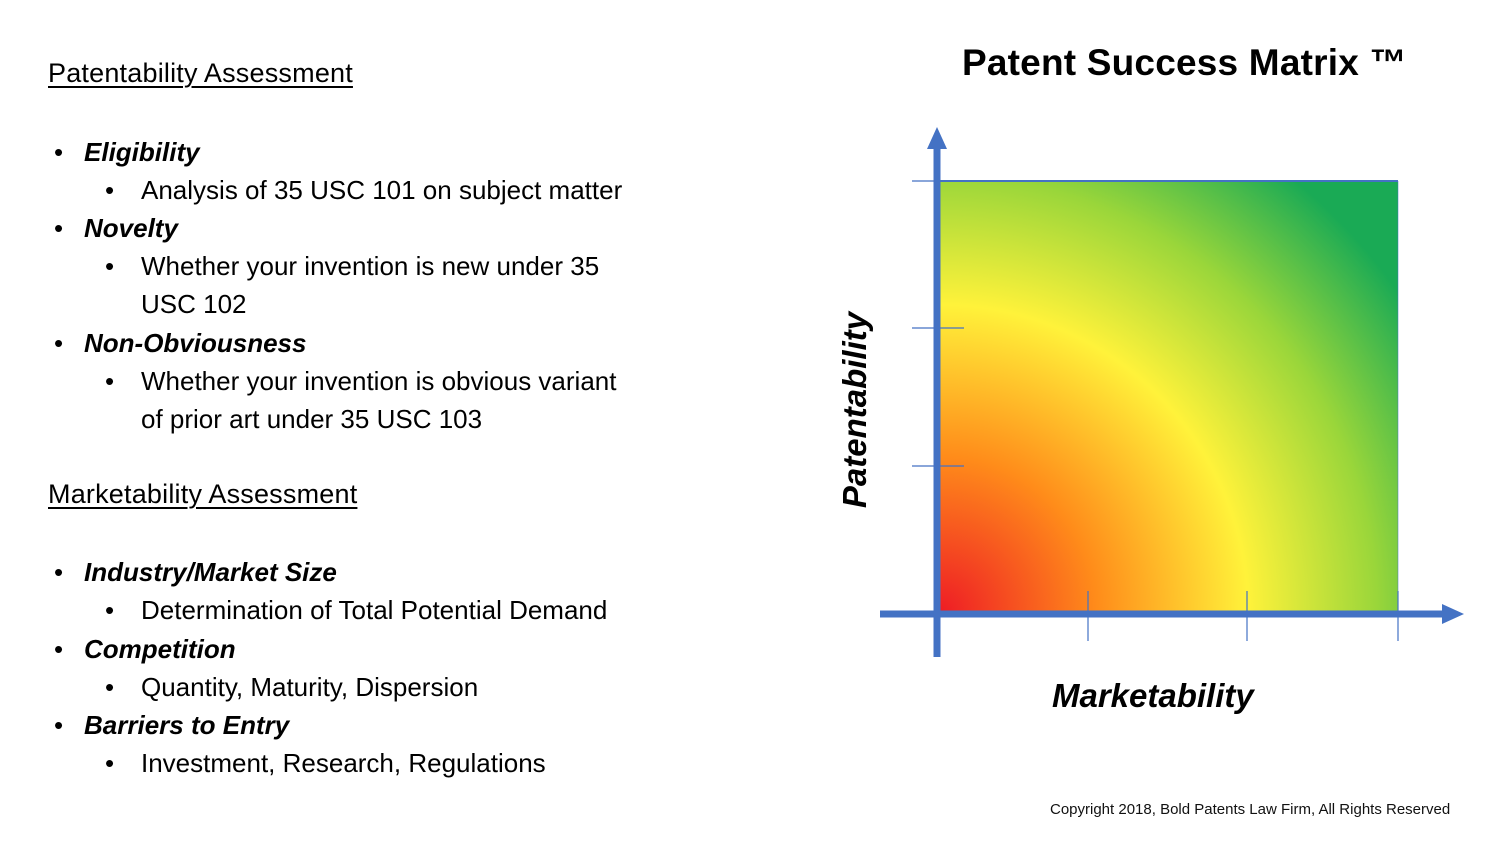 This screenshot has width=1504, height=852. I want to click on patentability-heading: Patentability Assessment, so click(200, 73).